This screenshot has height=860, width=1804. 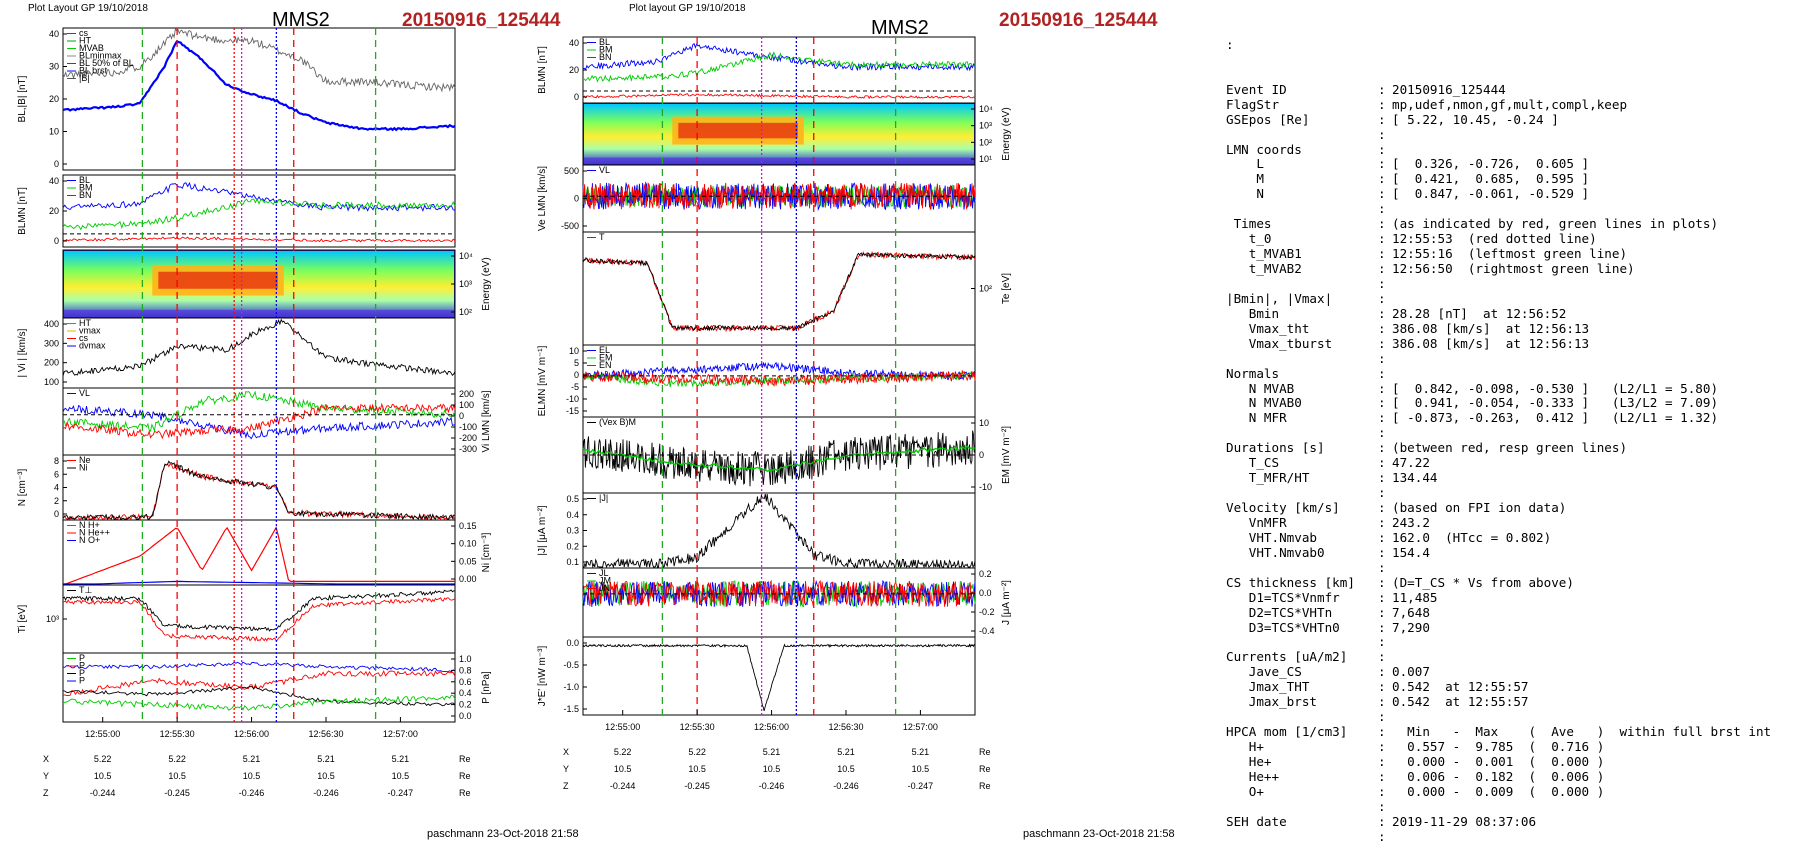 What do you see at coordinates (985, 126) in the screenshot?
I see `right-ytick-label-spec-1: 10³` at bounding box center [985, 126].